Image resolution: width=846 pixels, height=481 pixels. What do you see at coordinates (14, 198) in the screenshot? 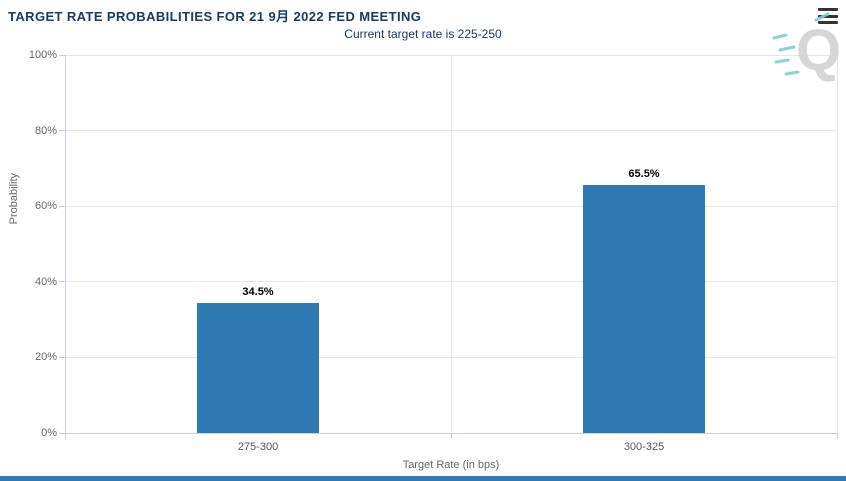
I see `y-axis-title: Probability` at bounding box center [14, 198].